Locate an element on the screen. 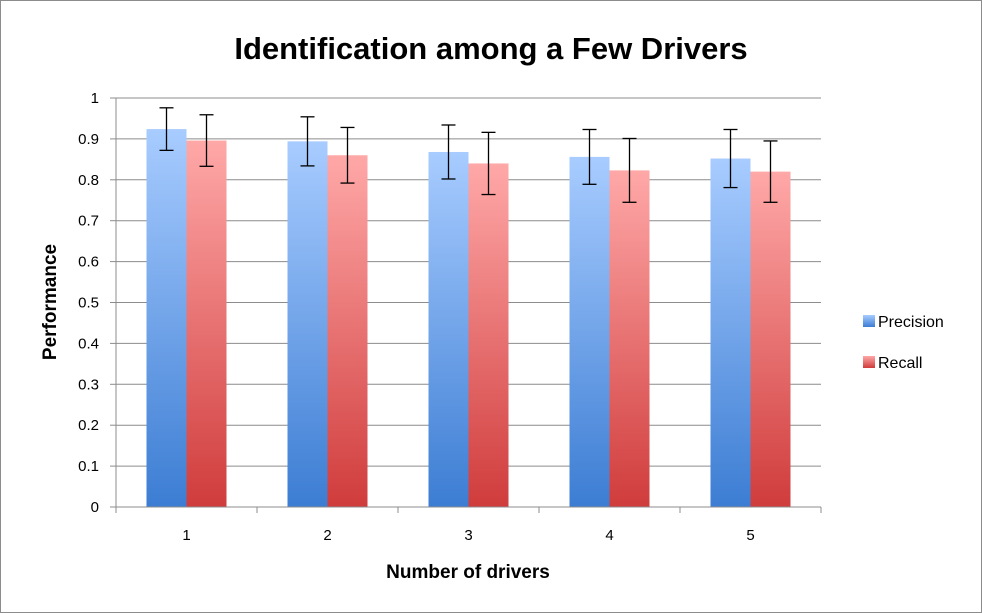 The height and width of the screenshot is (613, 982). y-tick-label: 0.9 is located at coordinates (88, 139).